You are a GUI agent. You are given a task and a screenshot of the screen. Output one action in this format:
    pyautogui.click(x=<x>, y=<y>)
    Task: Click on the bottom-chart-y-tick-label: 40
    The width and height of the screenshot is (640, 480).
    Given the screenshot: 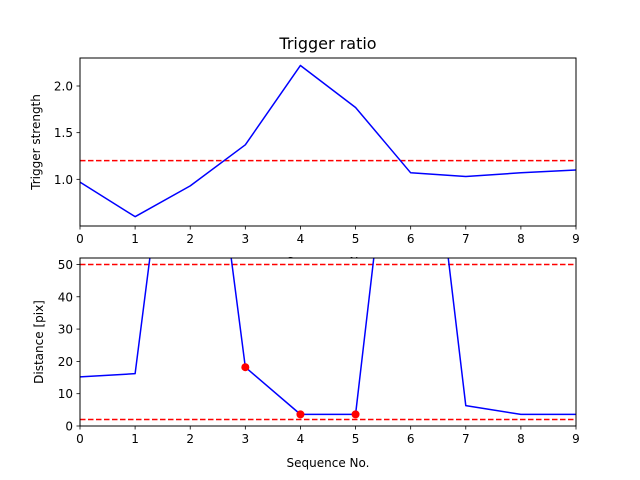 What is the action you would take?
    pyautogui.click(x=65, y=297)
    